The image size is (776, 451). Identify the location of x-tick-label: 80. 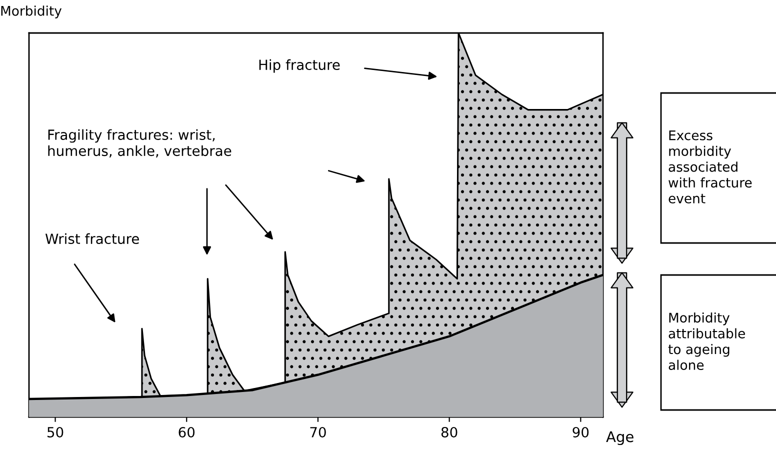
(449, 432).